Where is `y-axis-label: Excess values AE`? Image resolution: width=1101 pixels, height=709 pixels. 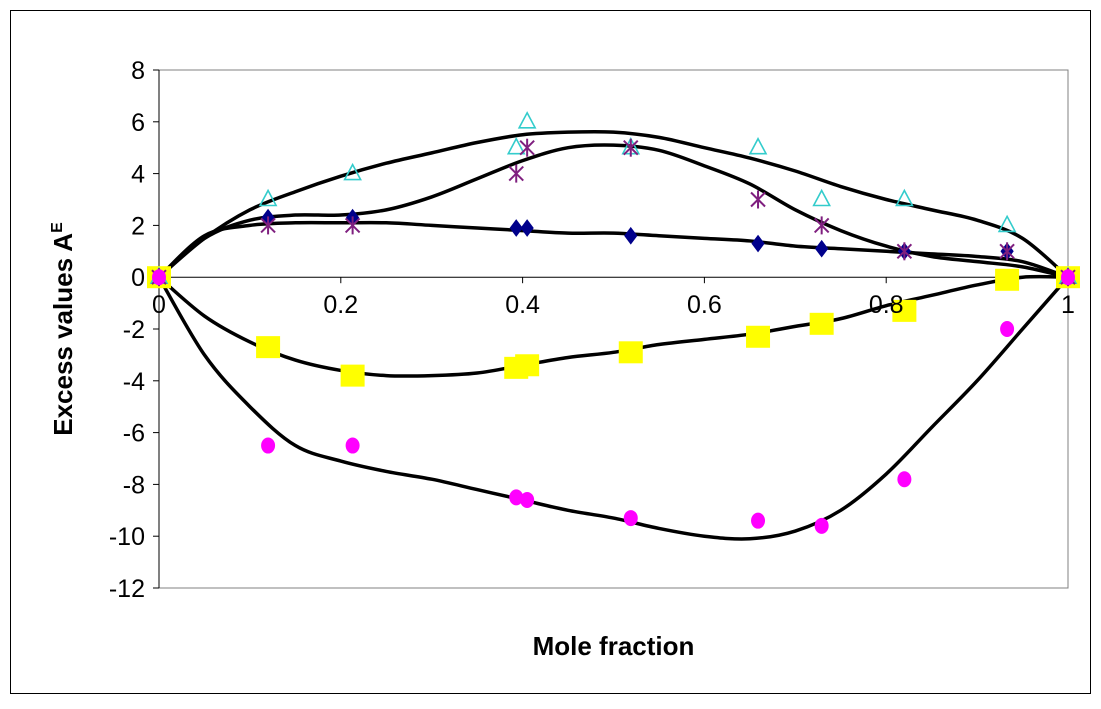 y-axis-label: Excess values AE is located at coordinates (63, 329).